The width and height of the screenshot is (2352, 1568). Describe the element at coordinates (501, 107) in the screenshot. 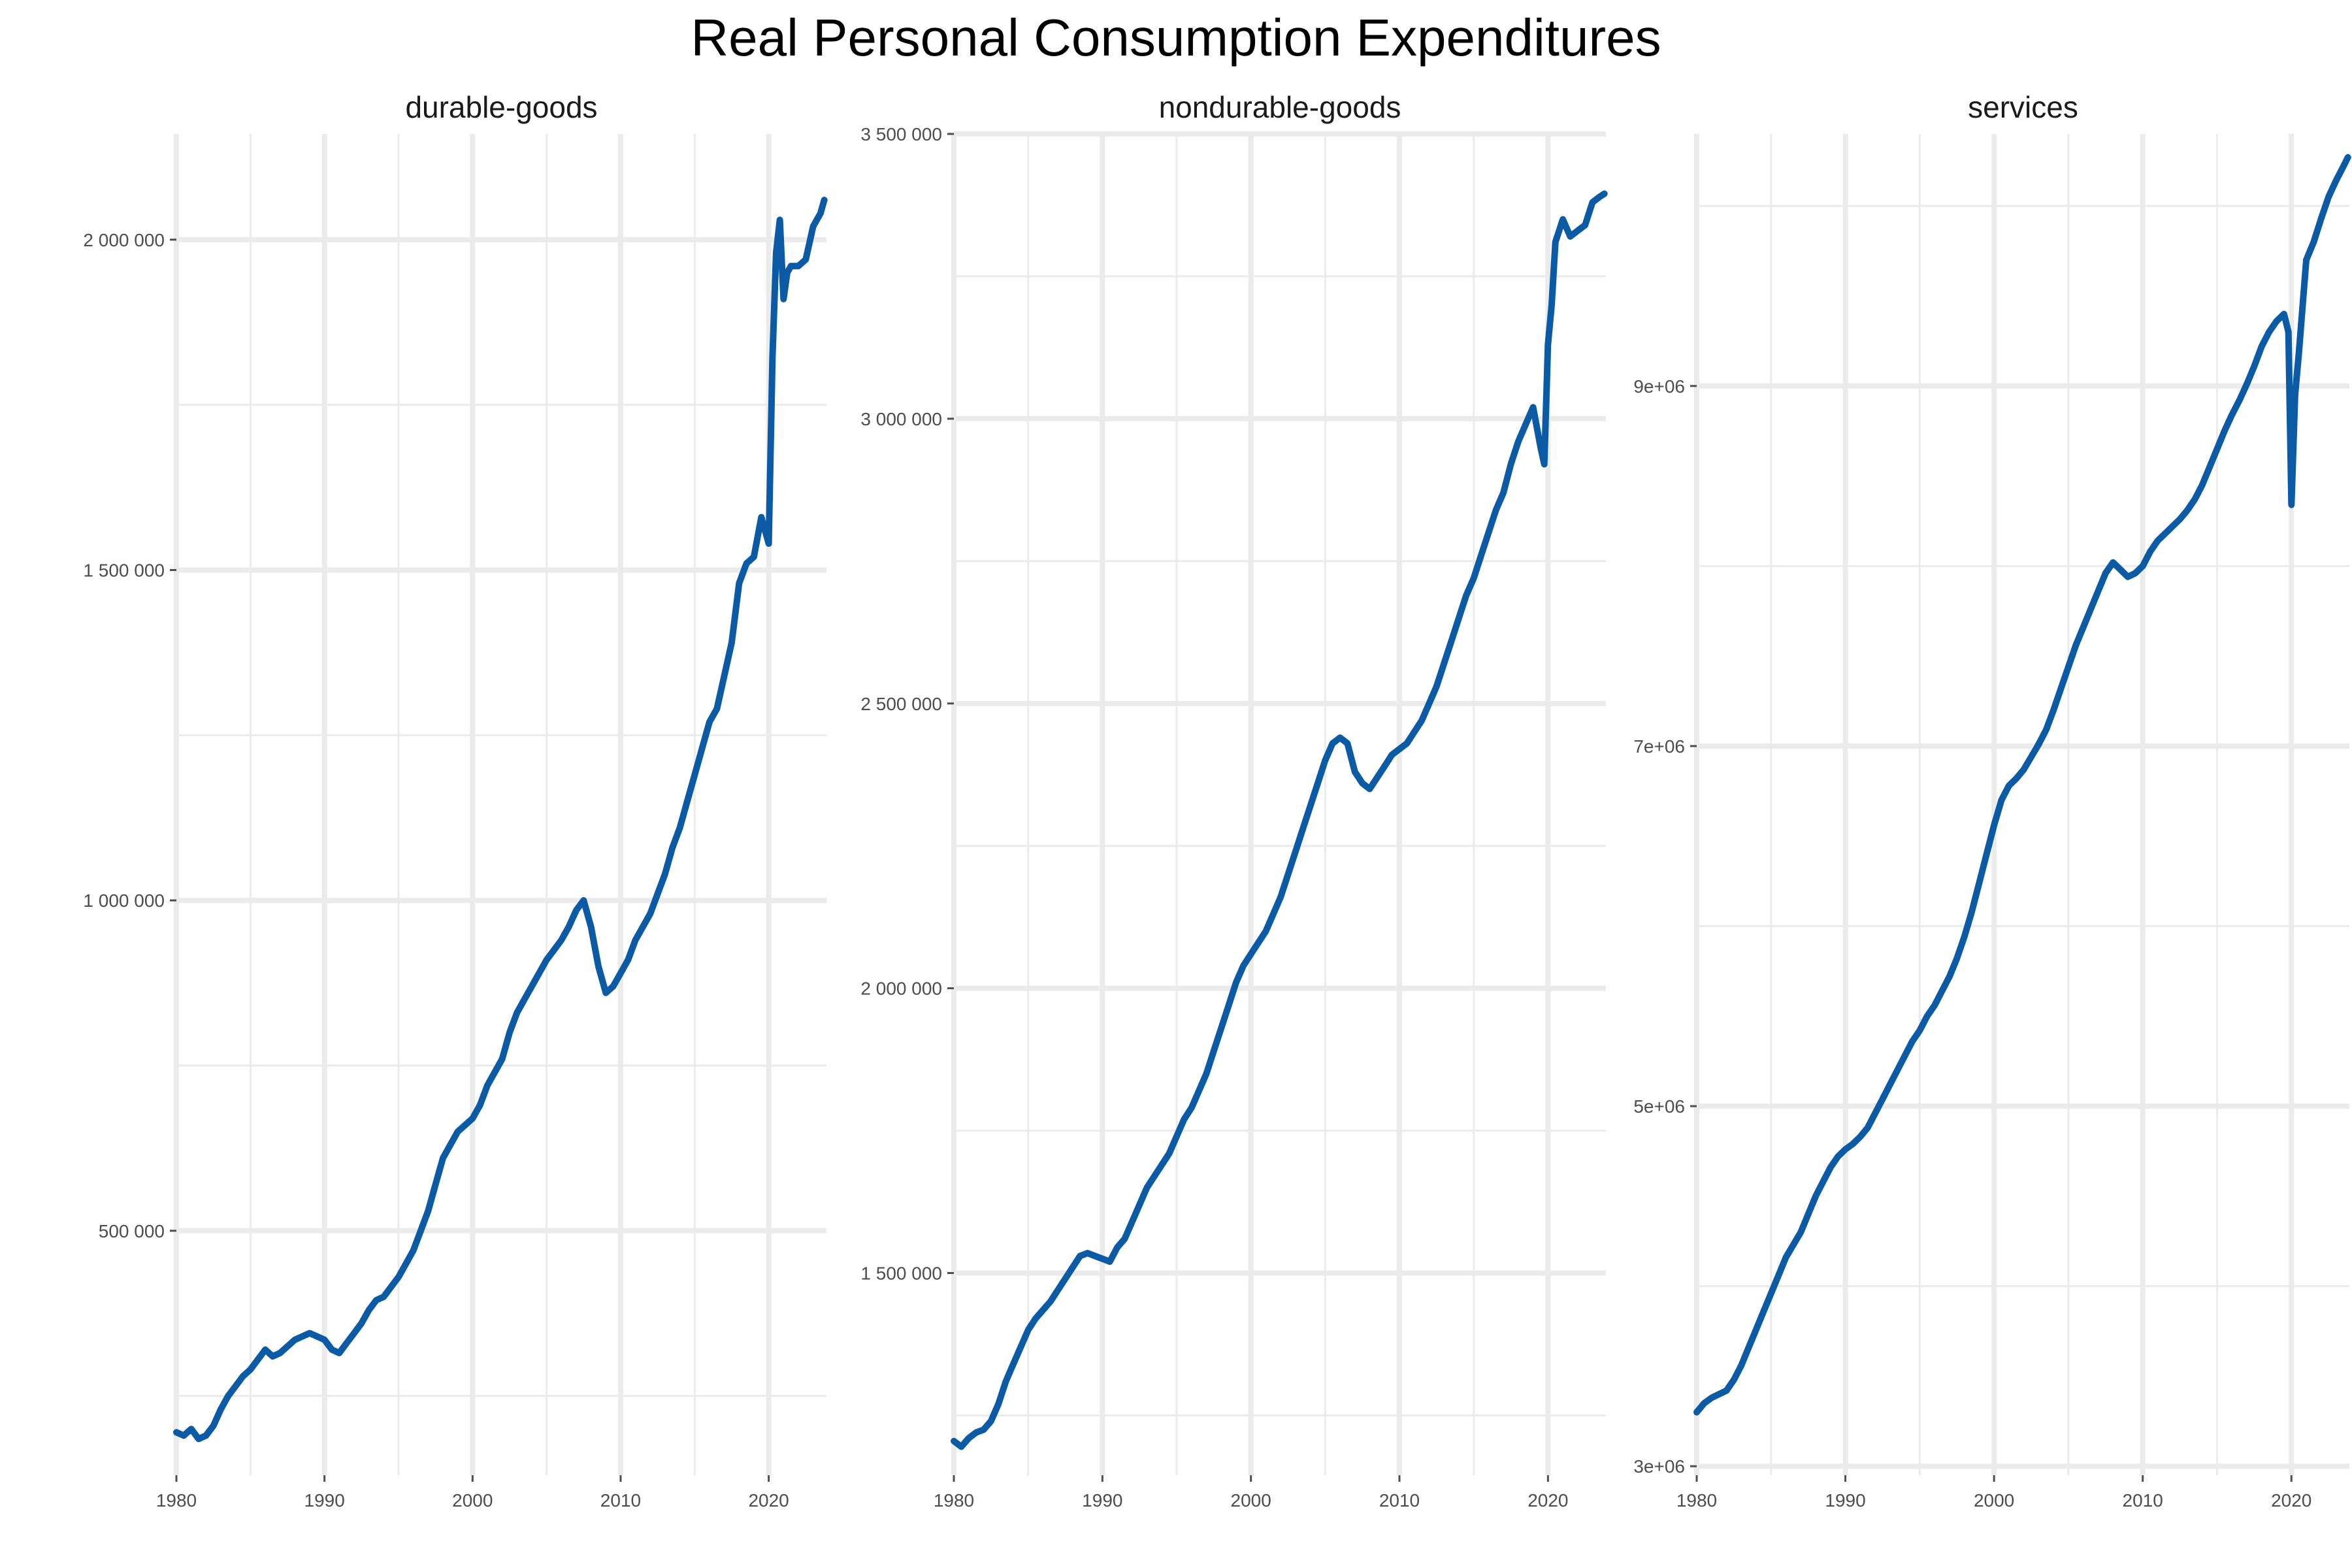

I see `facet-title: durable-goods` at that location.